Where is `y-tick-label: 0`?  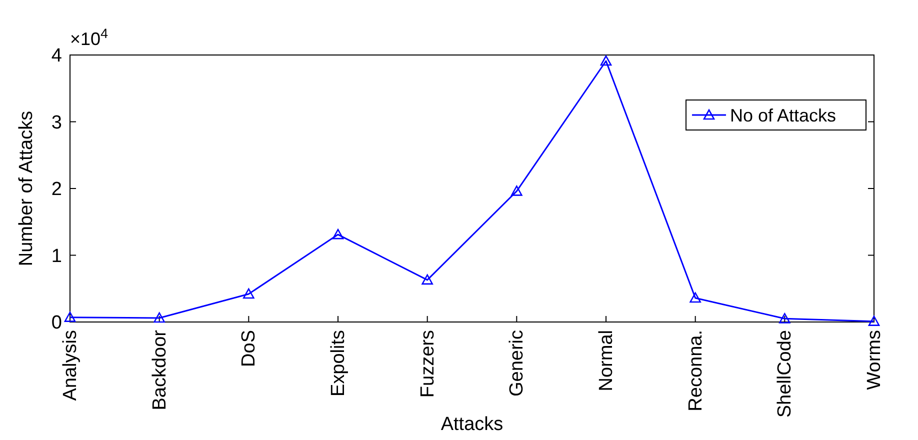
y-tick-label: 0 is located at coordinates (56, 323).